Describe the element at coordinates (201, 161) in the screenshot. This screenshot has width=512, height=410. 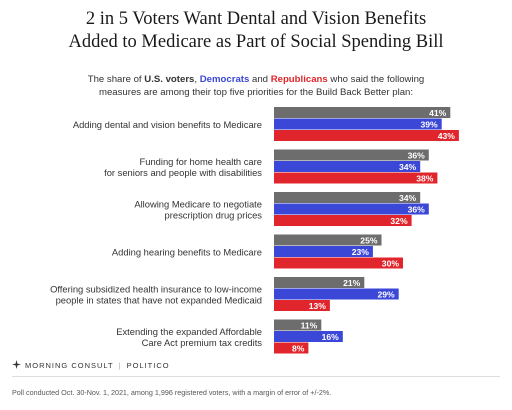
I see `category-label: Funding for home health care` at that location.